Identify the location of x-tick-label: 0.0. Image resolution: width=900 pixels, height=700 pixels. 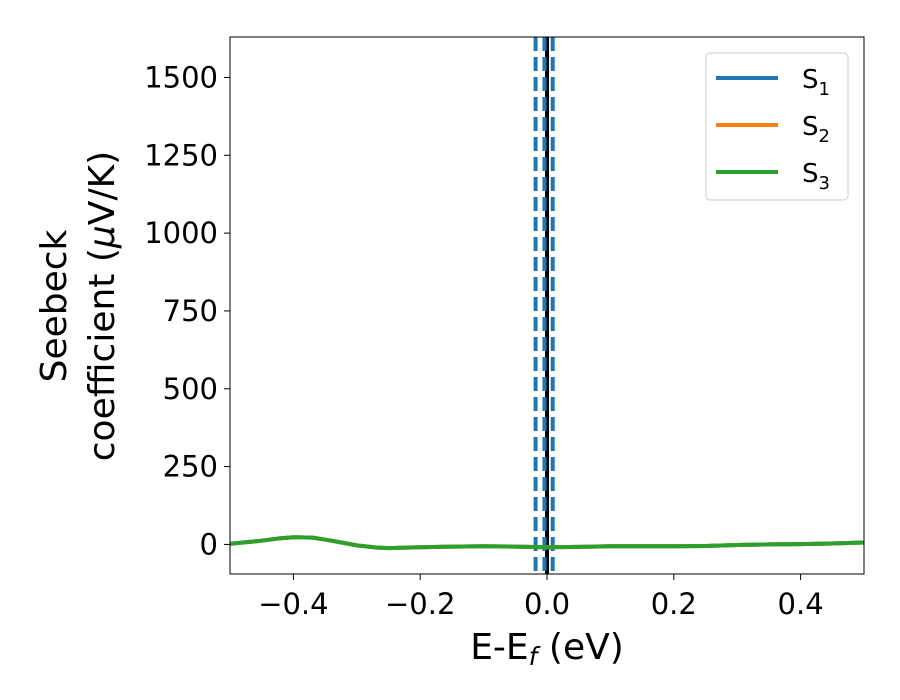
(547, 604).